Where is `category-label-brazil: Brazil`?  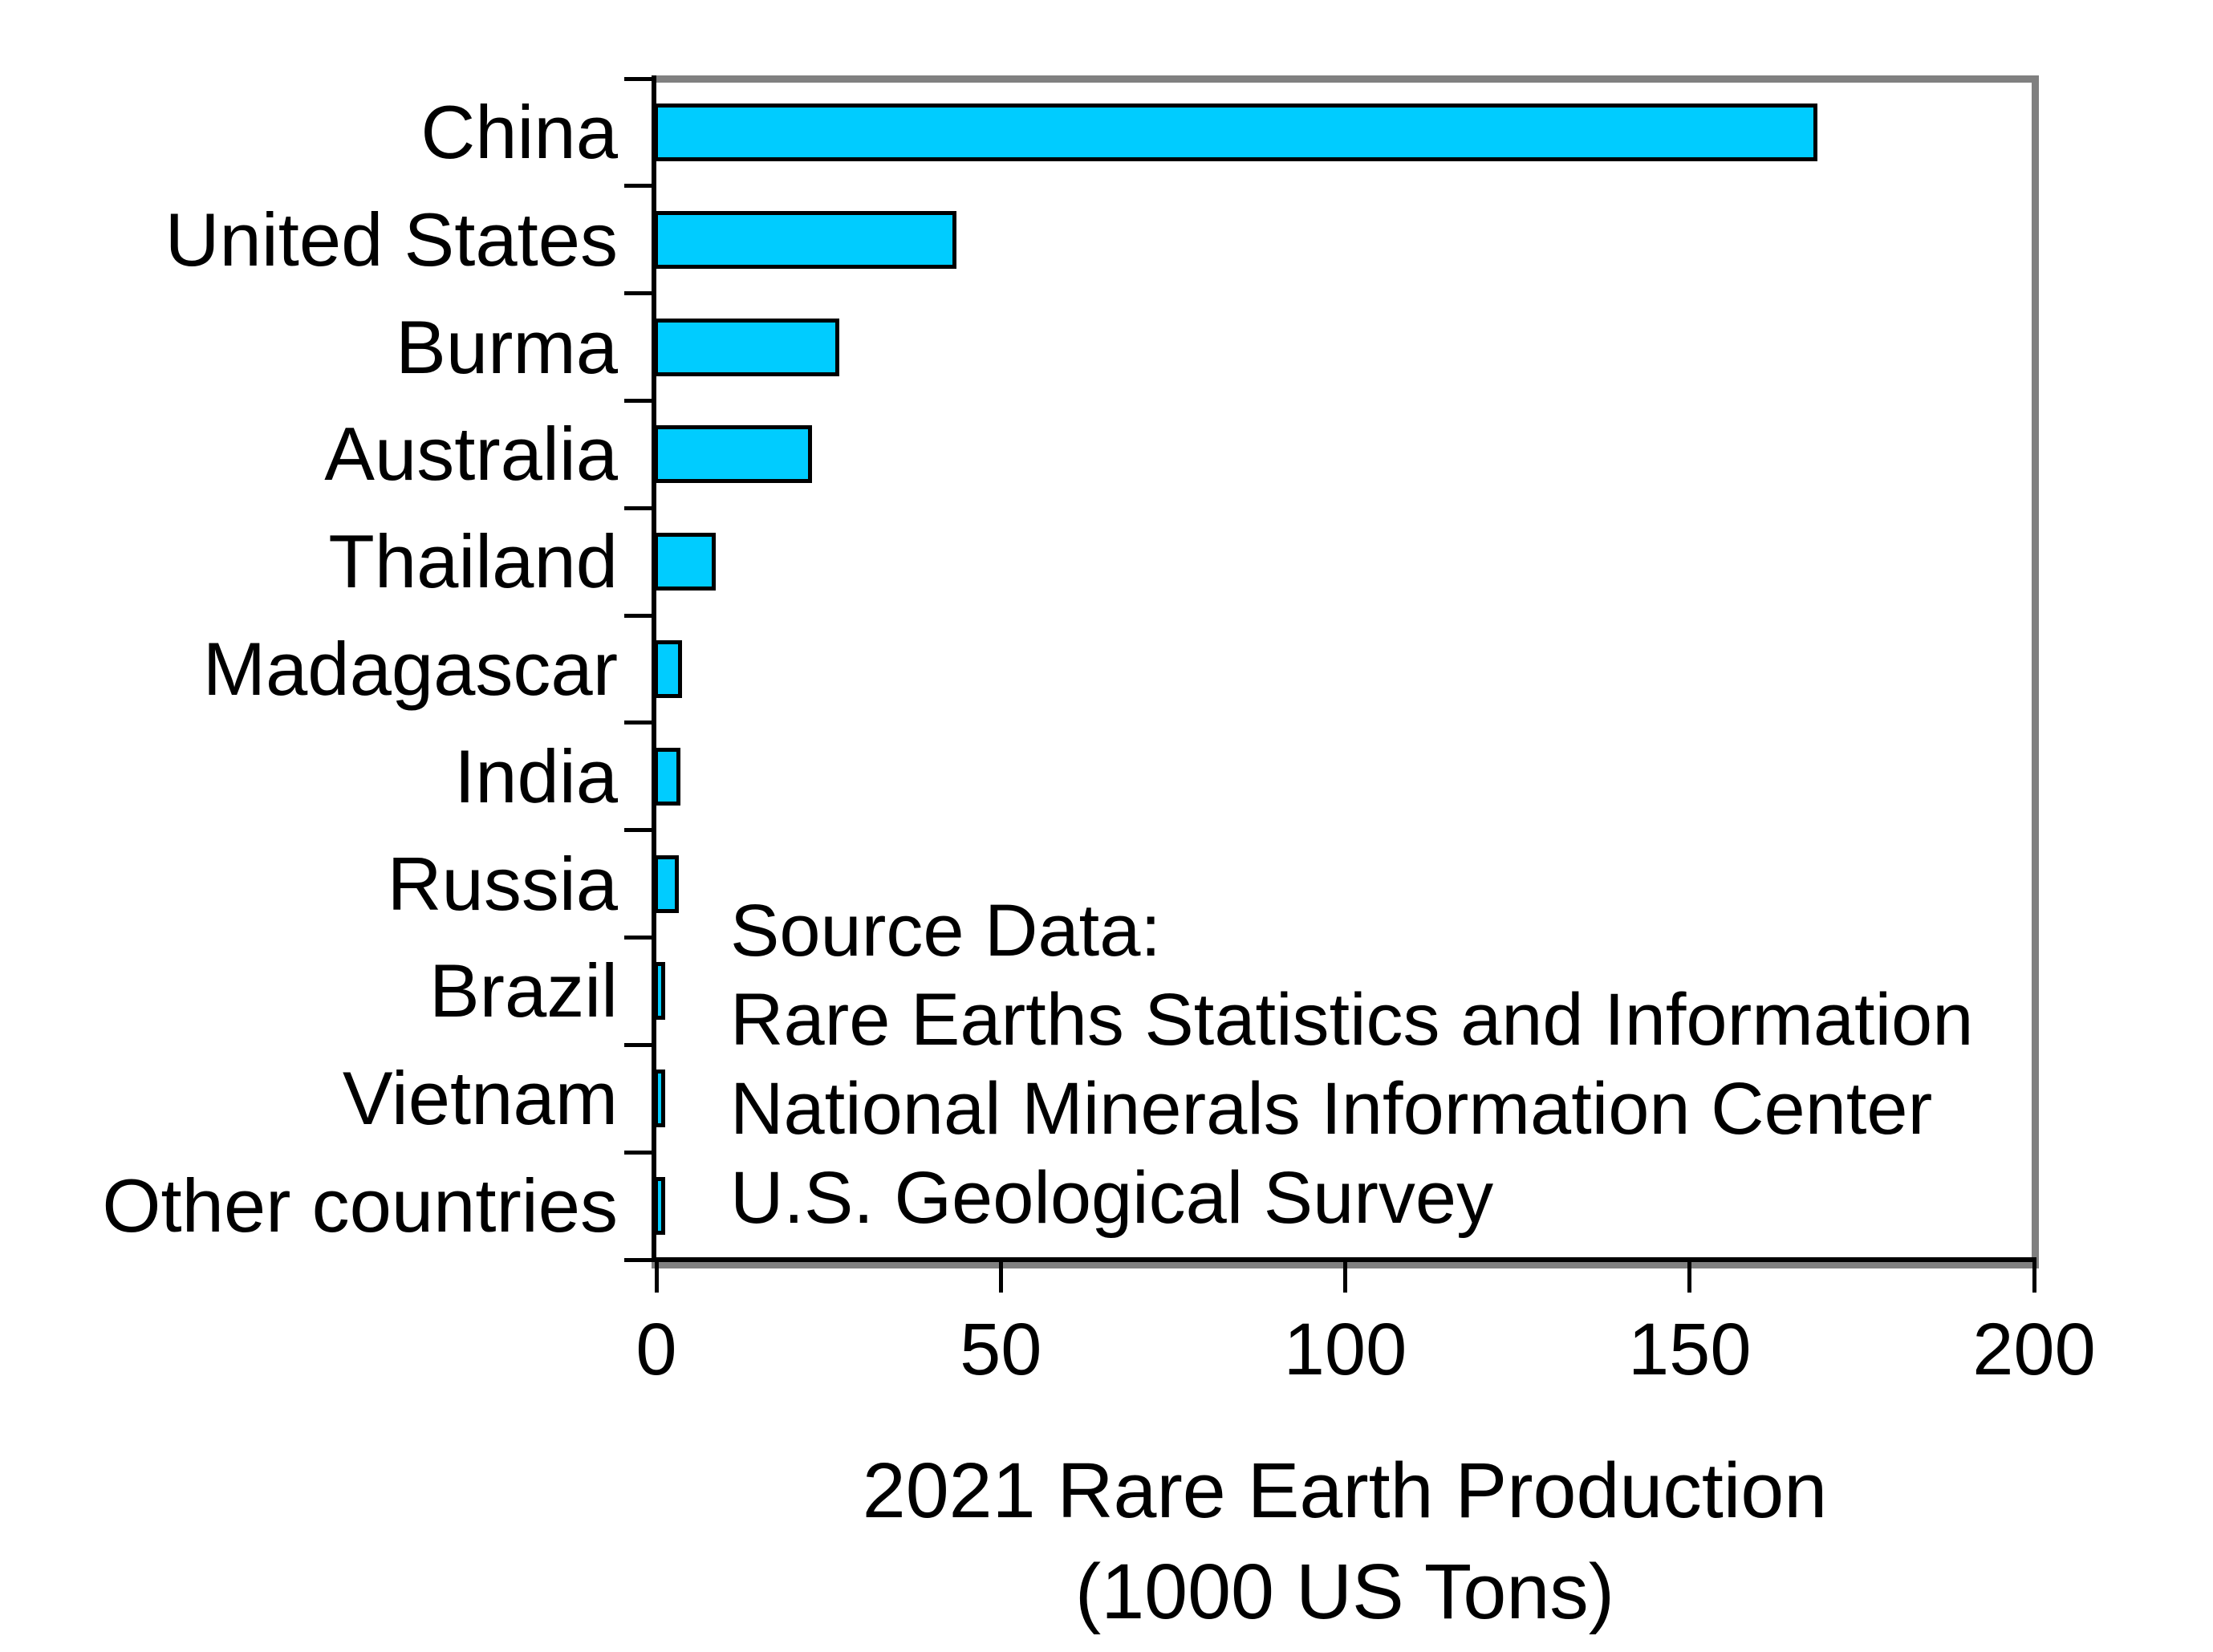 category-label-brazil: Brazil is located at coordinates (523, 991).